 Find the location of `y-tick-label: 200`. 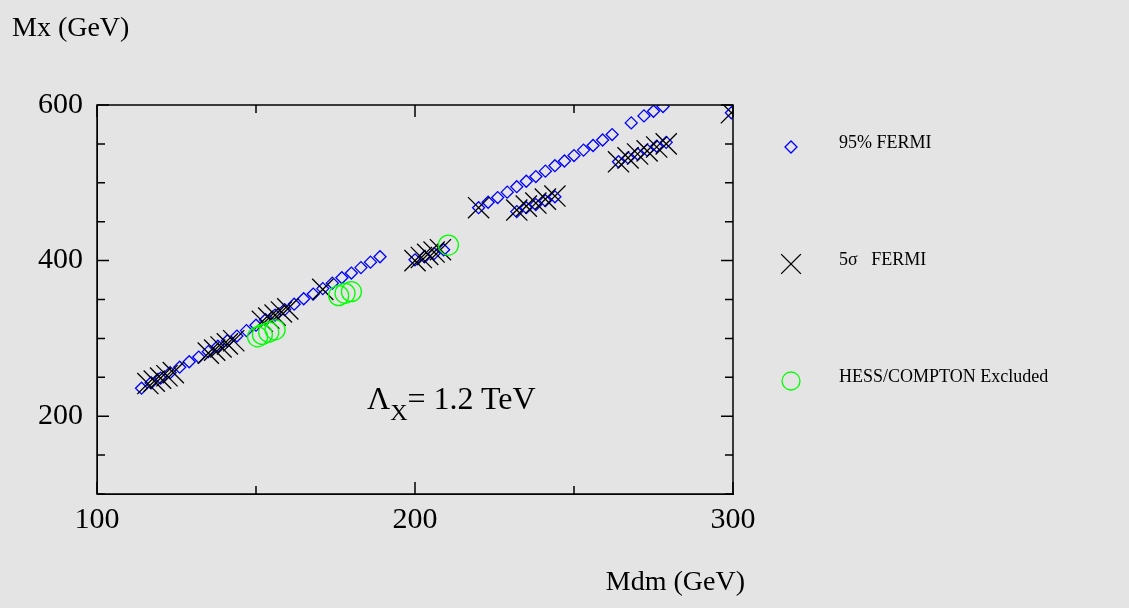

y-tick-label: 200 is located at coordinates (60, 414).